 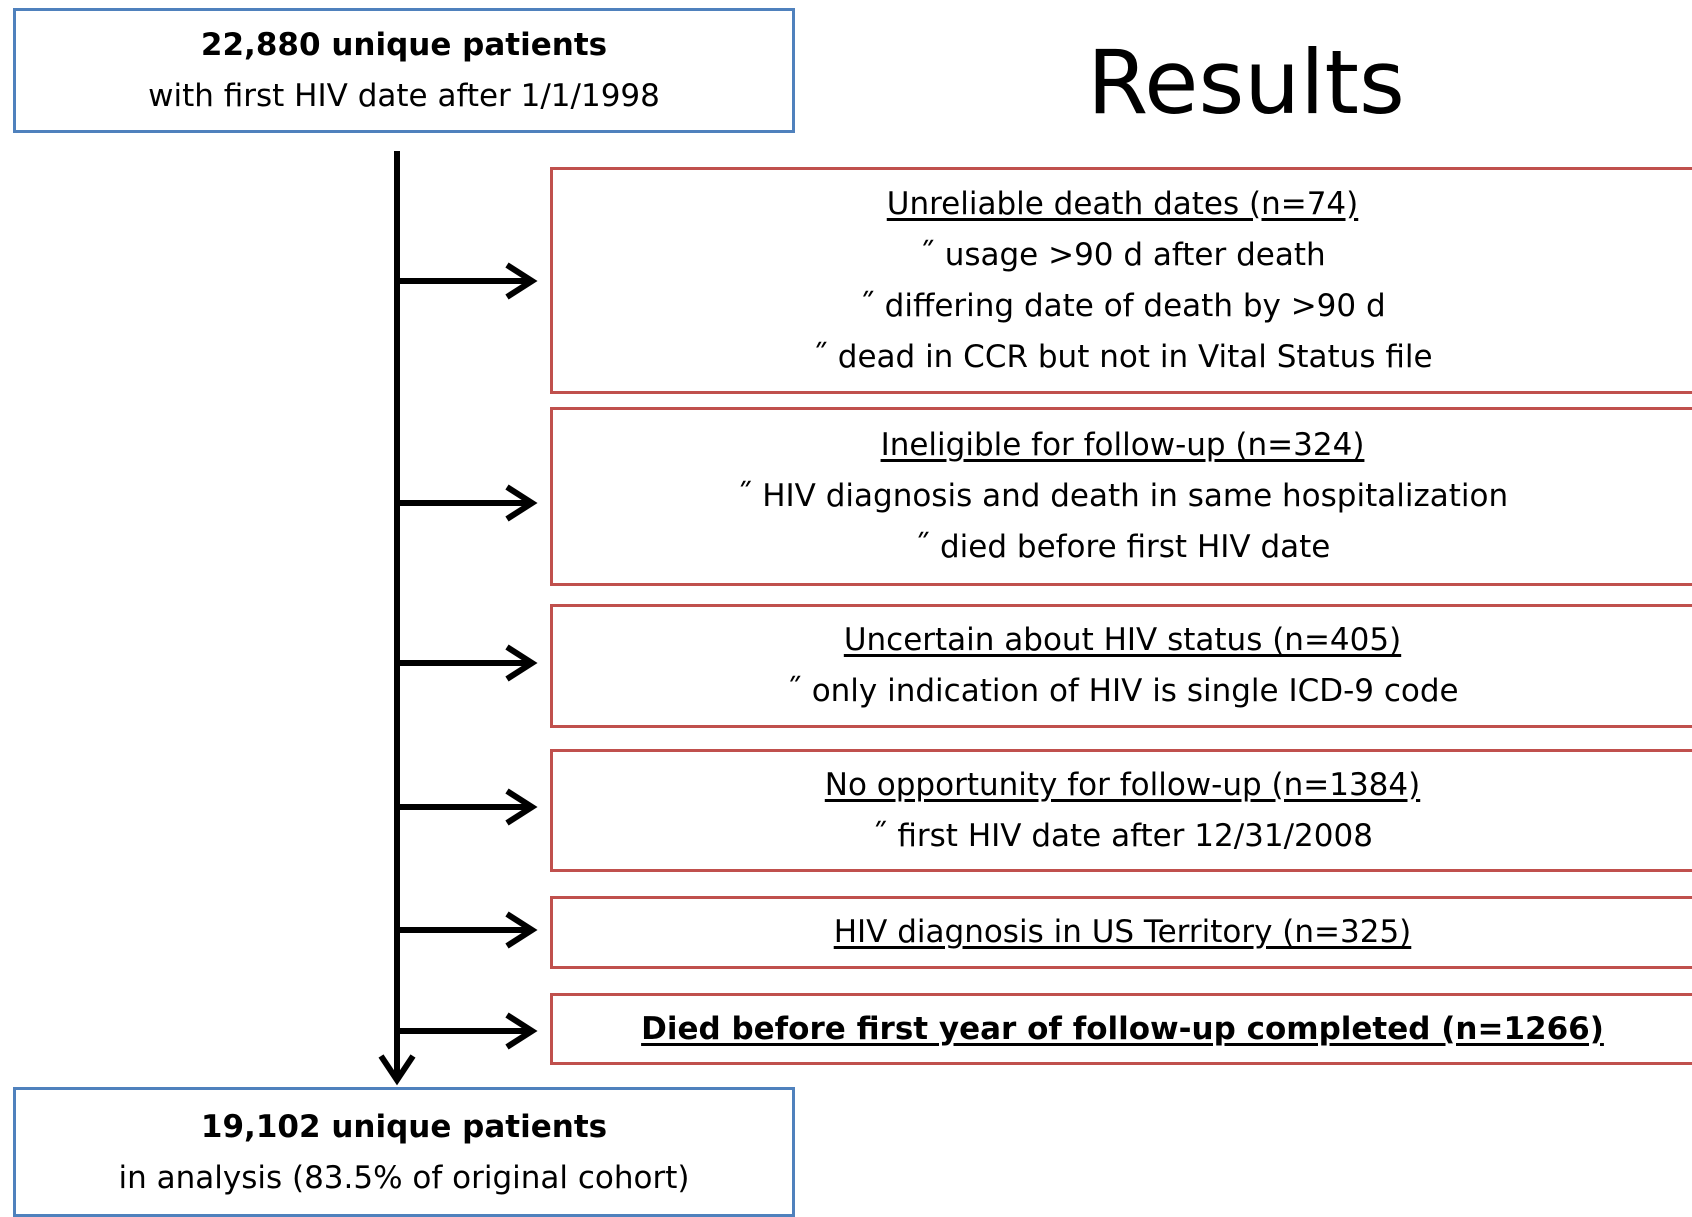 I want to click on exclusion-heading: No opportunity for follow-up (n=1384), so click(x=1122, y=784).